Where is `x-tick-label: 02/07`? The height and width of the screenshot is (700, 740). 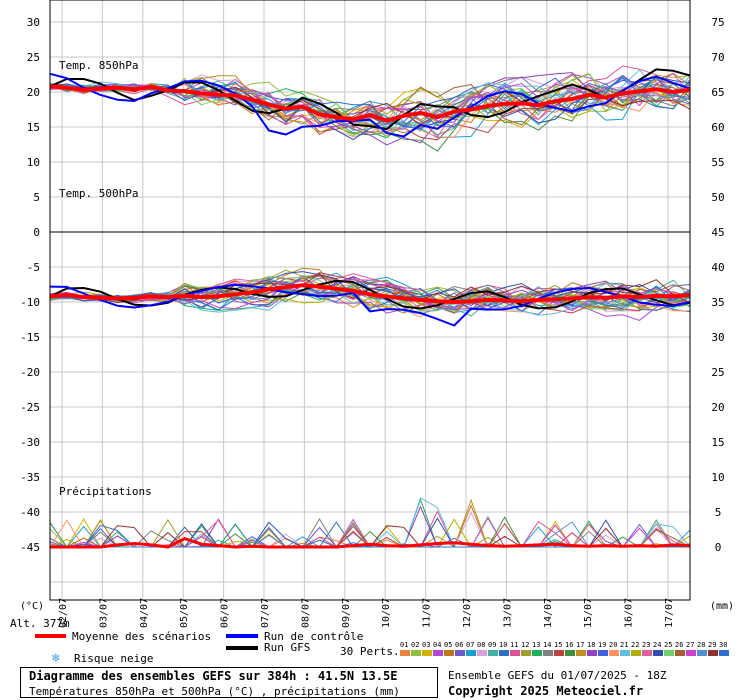
x-tick-label: 02/07 is located at coordinates (63, 613).